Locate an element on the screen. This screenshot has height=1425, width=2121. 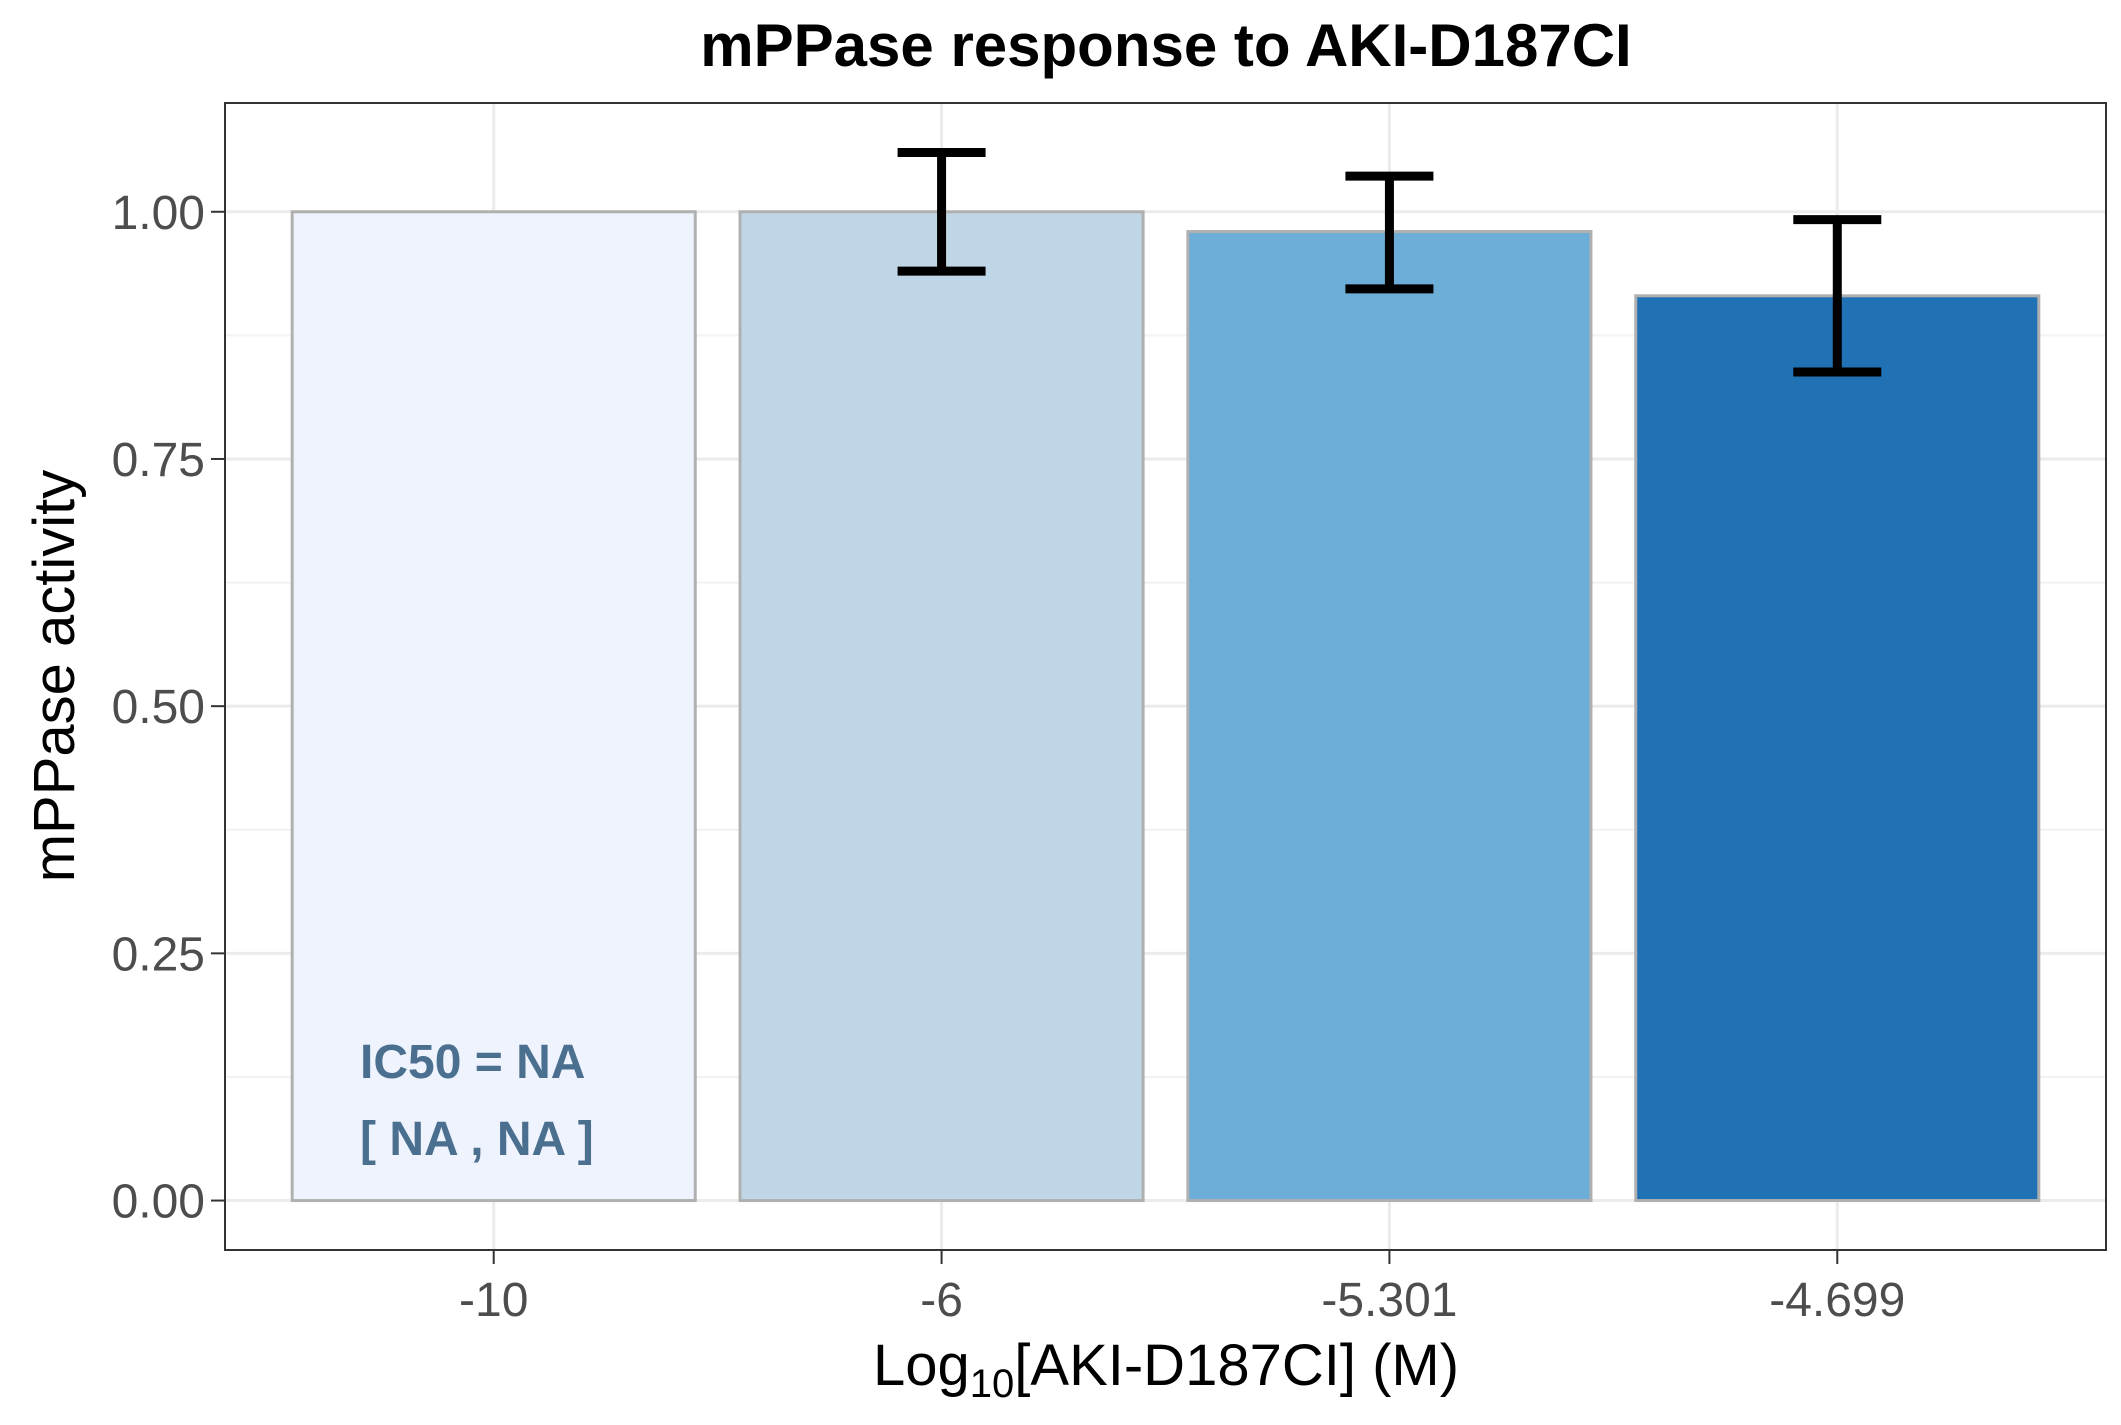
y-tick-label: 0.75 is located at coordinates (158, 460).